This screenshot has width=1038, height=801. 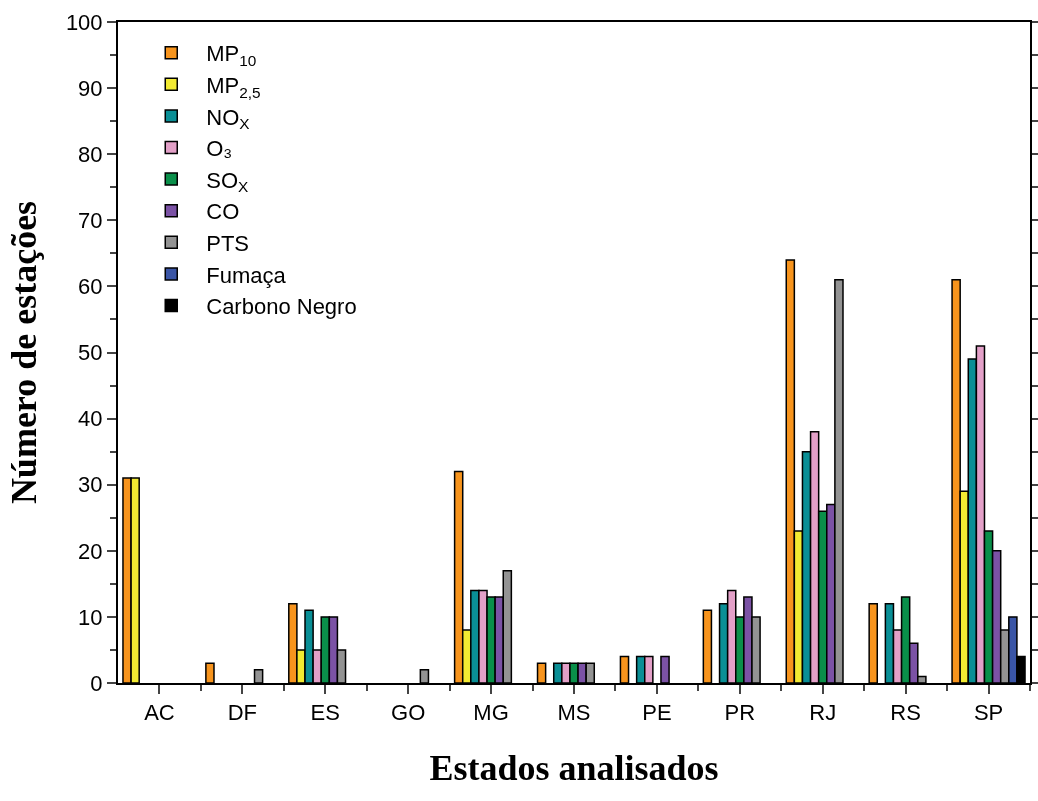 I want to click on y-tick-label: 10, so click(x=90, y=617).